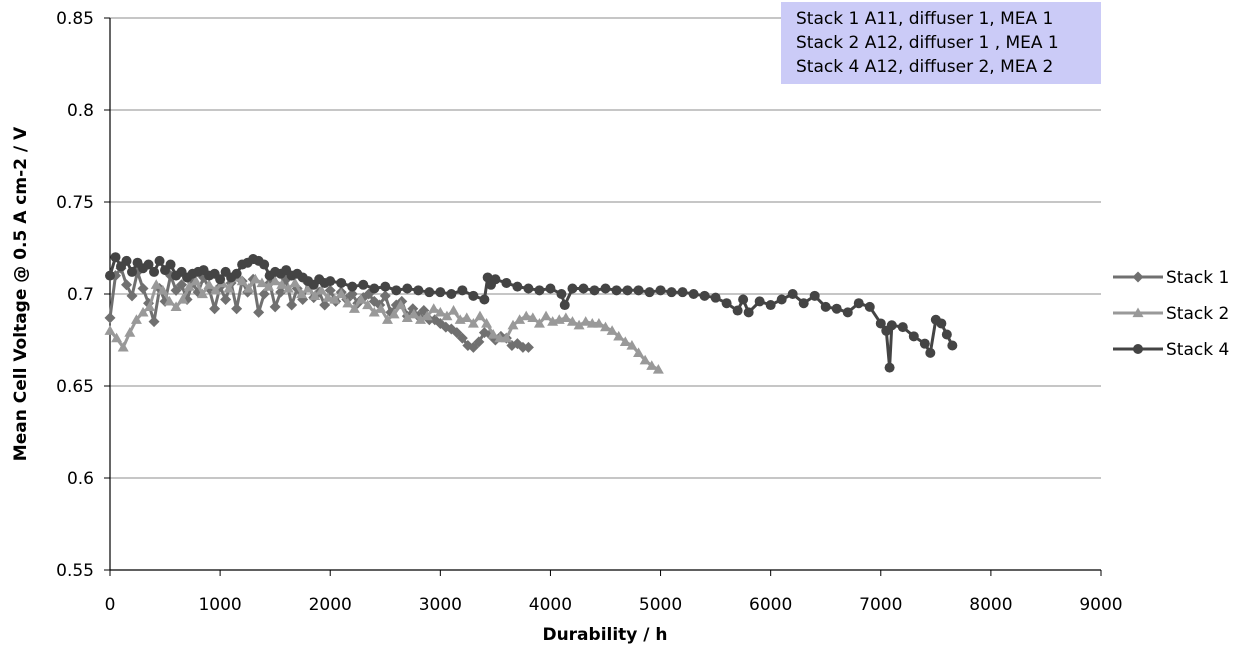  What do you see at coordinates (927, 43) in the screenshot?
I see `annotation-line: Stack 2 A12, diffuser 1 , MEA 1` at bounding box center [927, 43].